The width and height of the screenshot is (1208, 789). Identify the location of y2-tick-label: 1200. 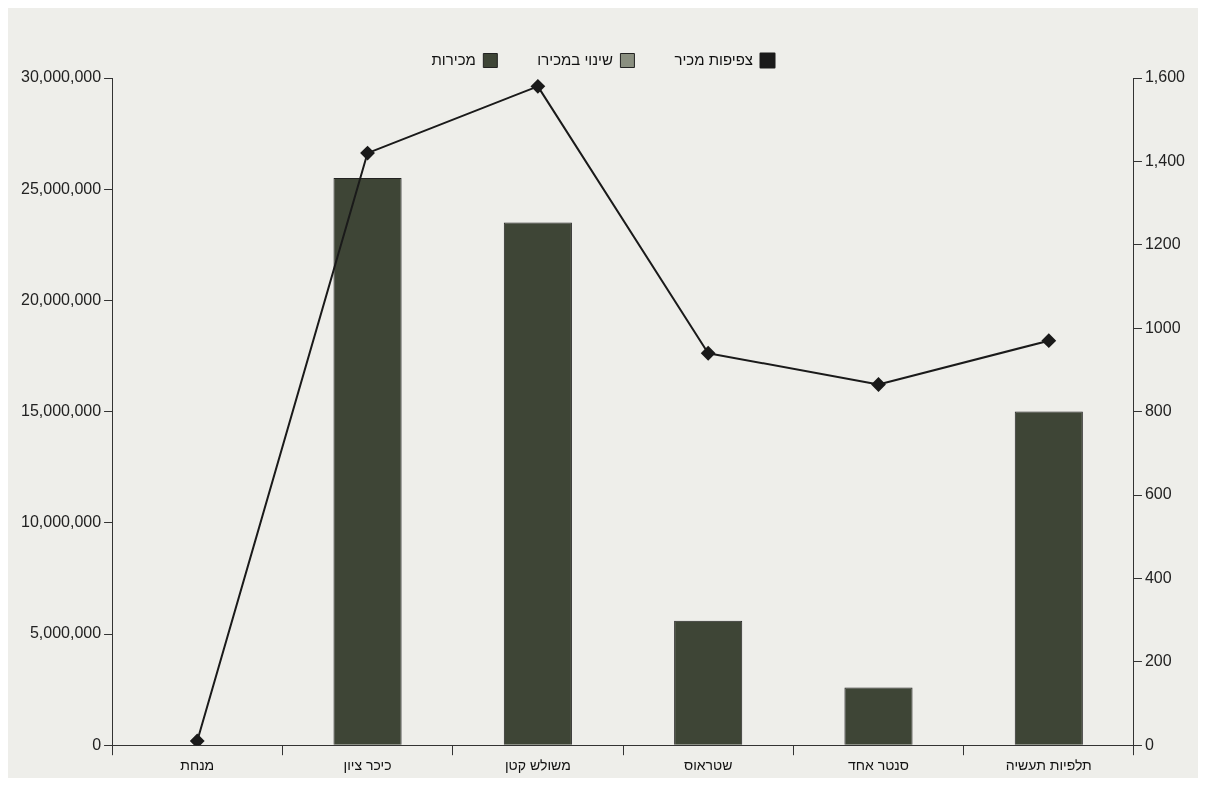
(1162, 244).